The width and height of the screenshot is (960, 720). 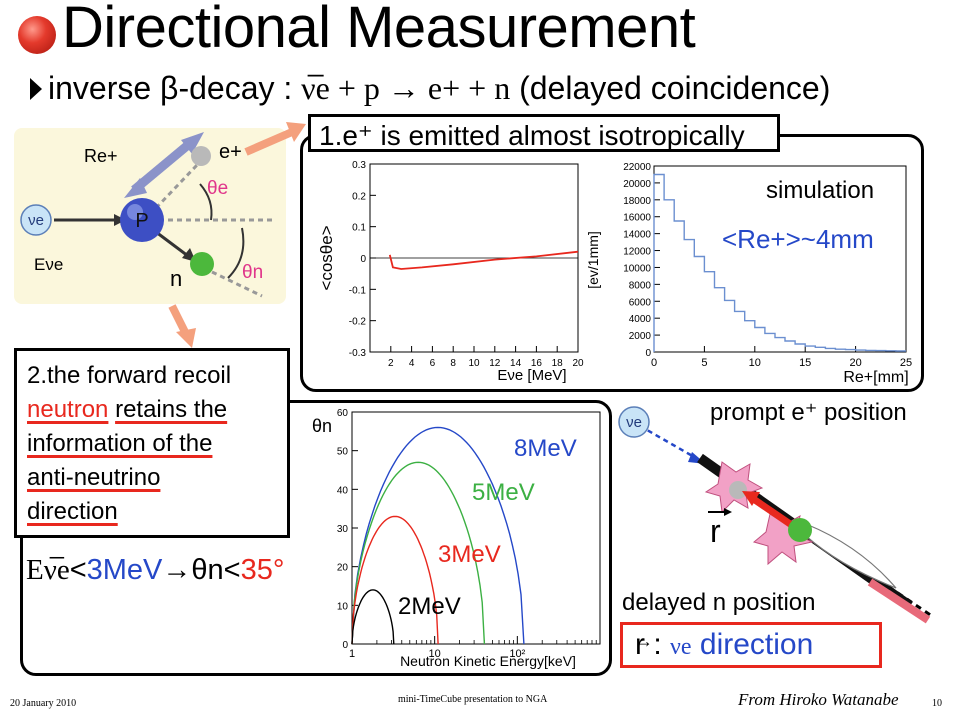 I want to click on theta-xlabel: Neutron Kinetic Energy[keV], so click(x=488, y=661).